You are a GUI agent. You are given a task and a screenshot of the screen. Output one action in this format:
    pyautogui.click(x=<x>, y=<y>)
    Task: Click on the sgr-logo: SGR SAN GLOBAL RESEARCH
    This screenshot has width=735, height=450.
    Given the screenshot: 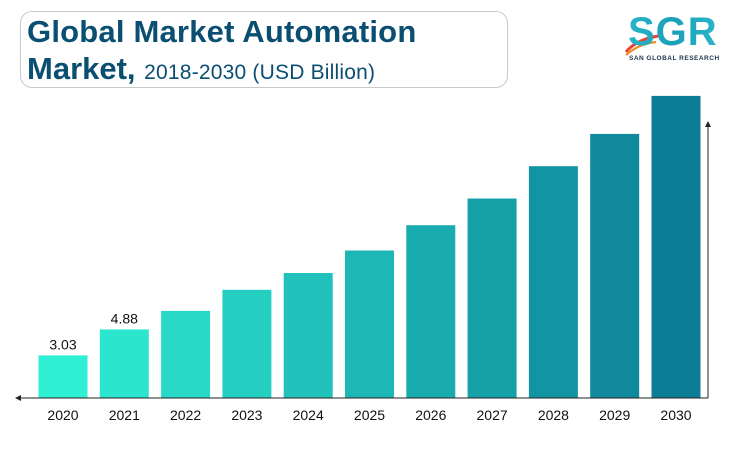 What is the action you would take?
    pyautogui.click(x=674, y=40)
    